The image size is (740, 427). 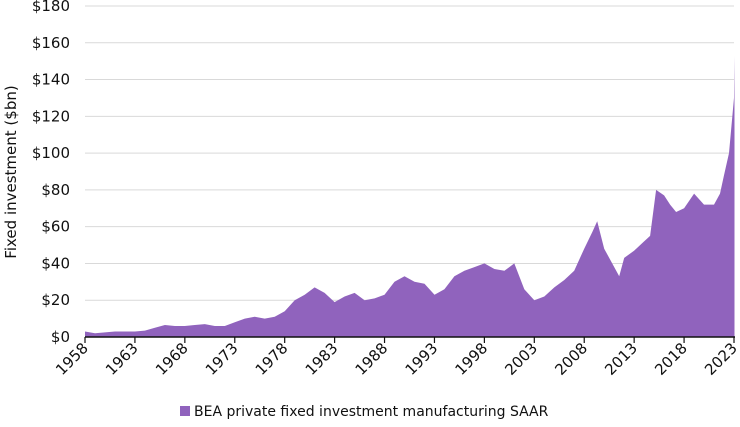 I want to click on y-tick-label: $20, so click(x=55, y=300).